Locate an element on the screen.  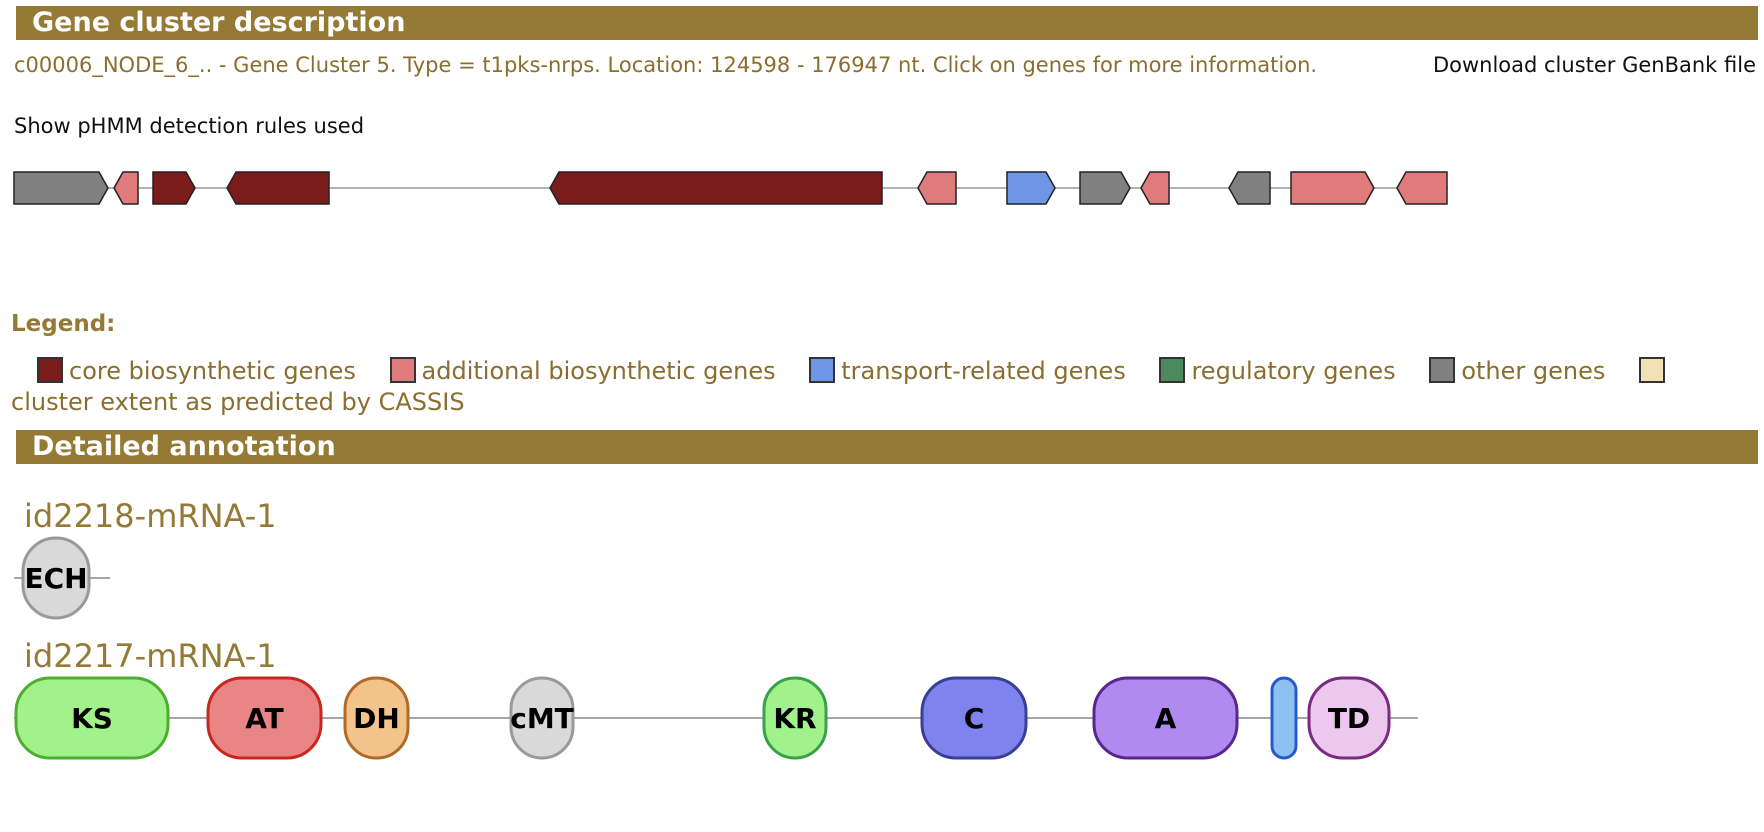
domain-label: KS is located at coordinates (92, 718).